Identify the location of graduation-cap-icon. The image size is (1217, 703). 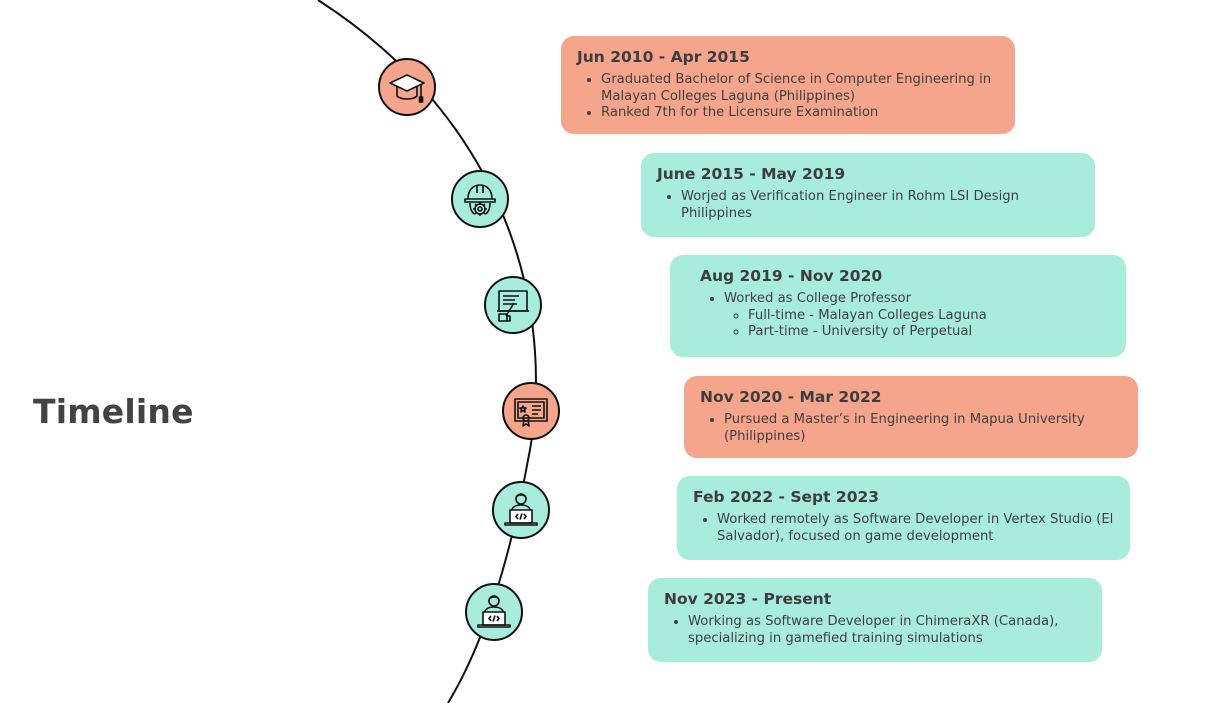
(407, 87).